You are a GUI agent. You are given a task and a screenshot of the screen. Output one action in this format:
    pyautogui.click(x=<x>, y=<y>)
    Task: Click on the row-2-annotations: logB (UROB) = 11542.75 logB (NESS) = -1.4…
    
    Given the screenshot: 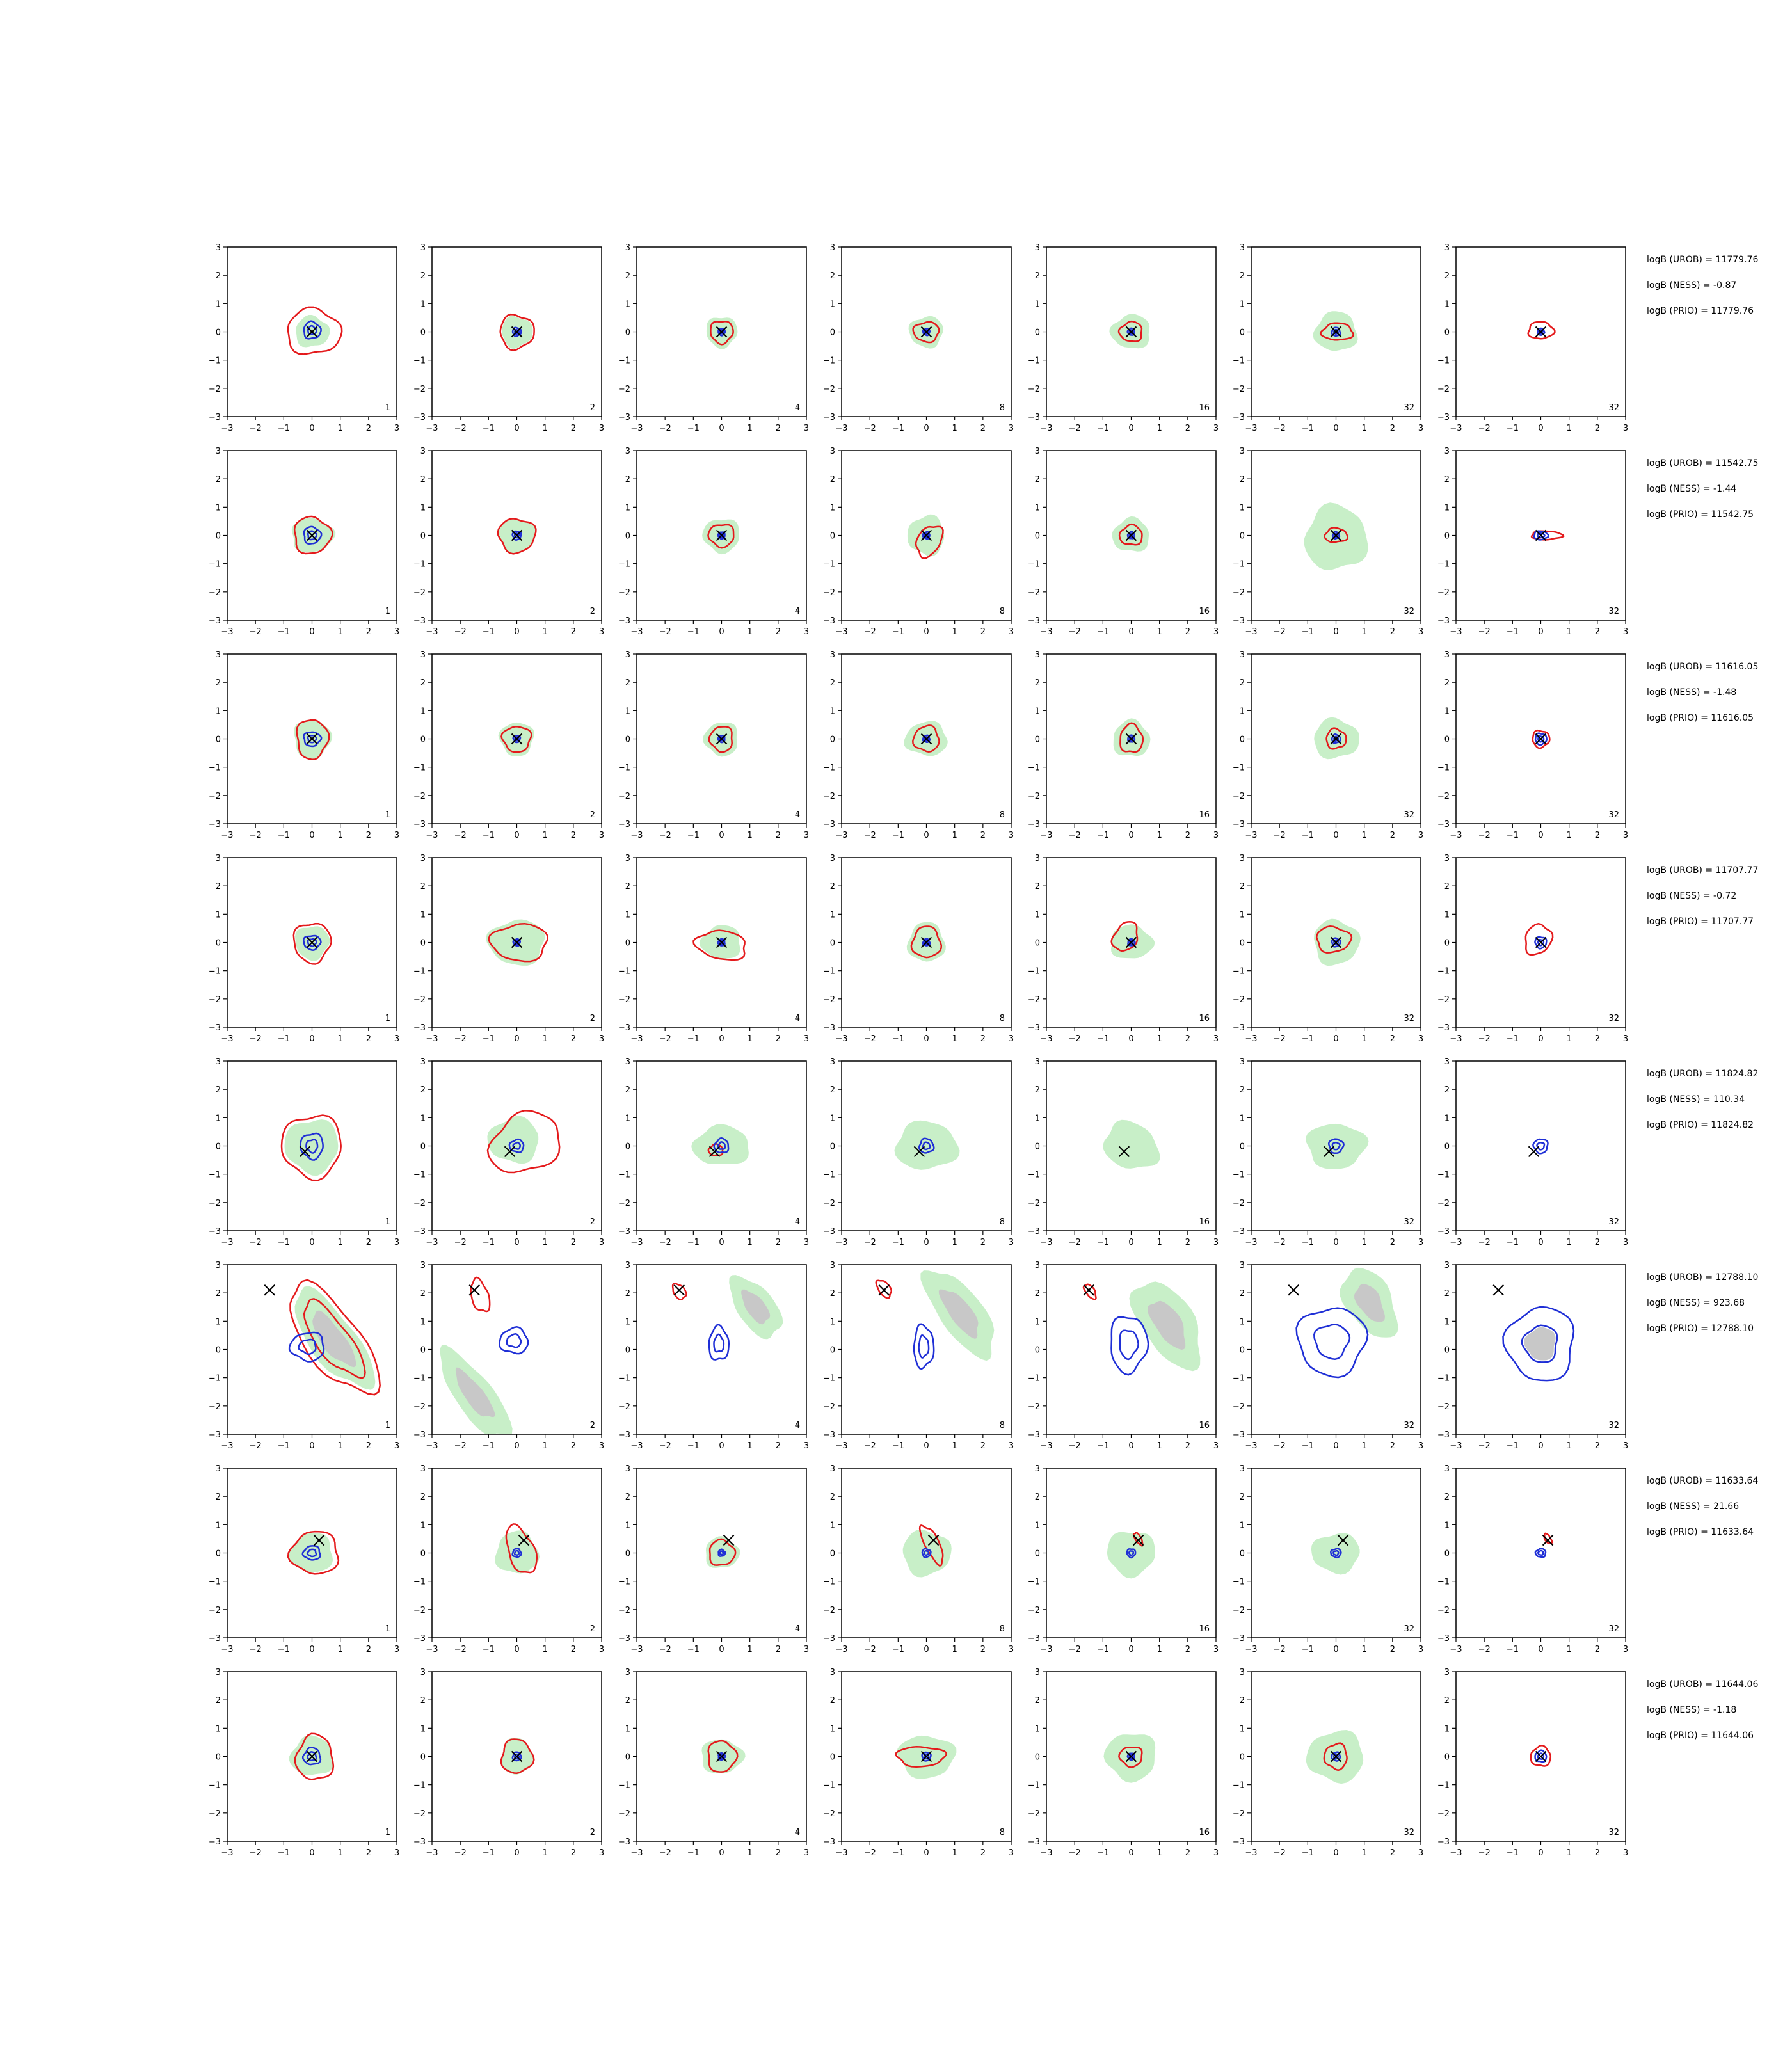 What is the action you would take?
    pyautogui.click(x=1702, y=489)
    